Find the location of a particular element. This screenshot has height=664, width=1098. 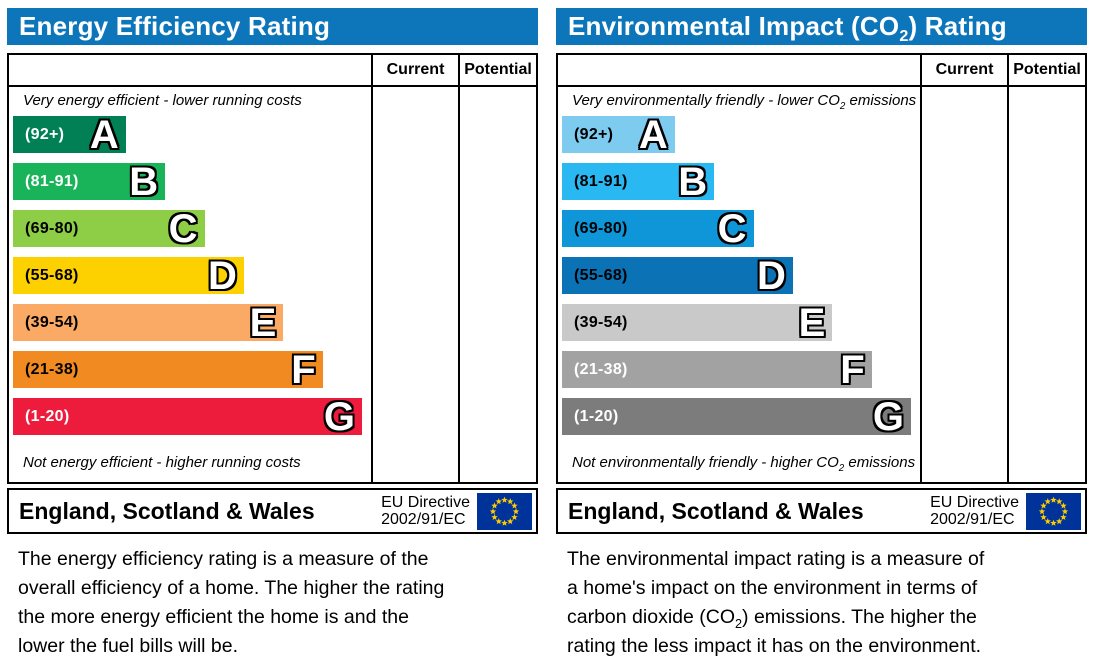

band-d-range-label: (55-68) is located at coordinates (601, 275).